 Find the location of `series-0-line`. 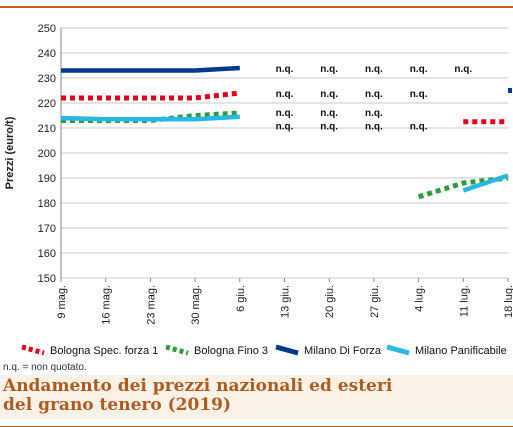

series-0-line is located at coordinates (151, 95).